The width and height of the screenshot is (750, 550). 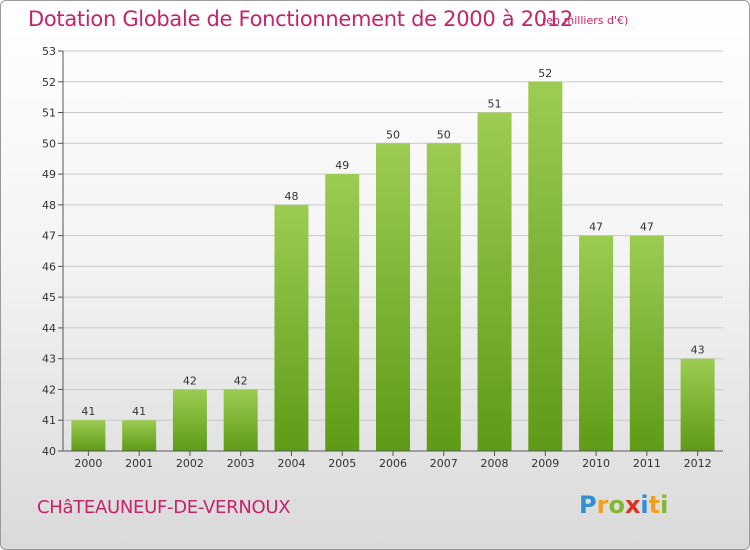 I want to click on logo-letter: t, so click(x=654, y=505).